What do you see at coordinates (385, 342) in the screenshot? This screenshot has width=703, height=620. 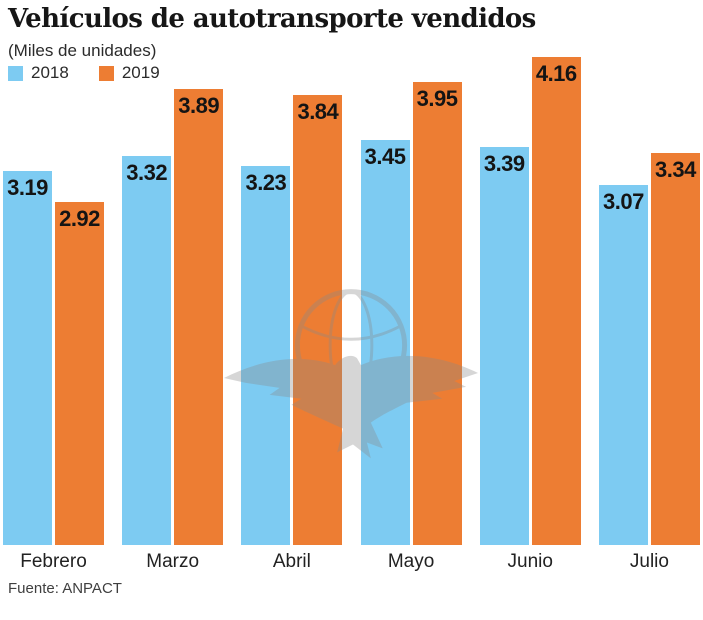 I see `bar-2018-mayo: 3.45` at bounding box center [385, 342].